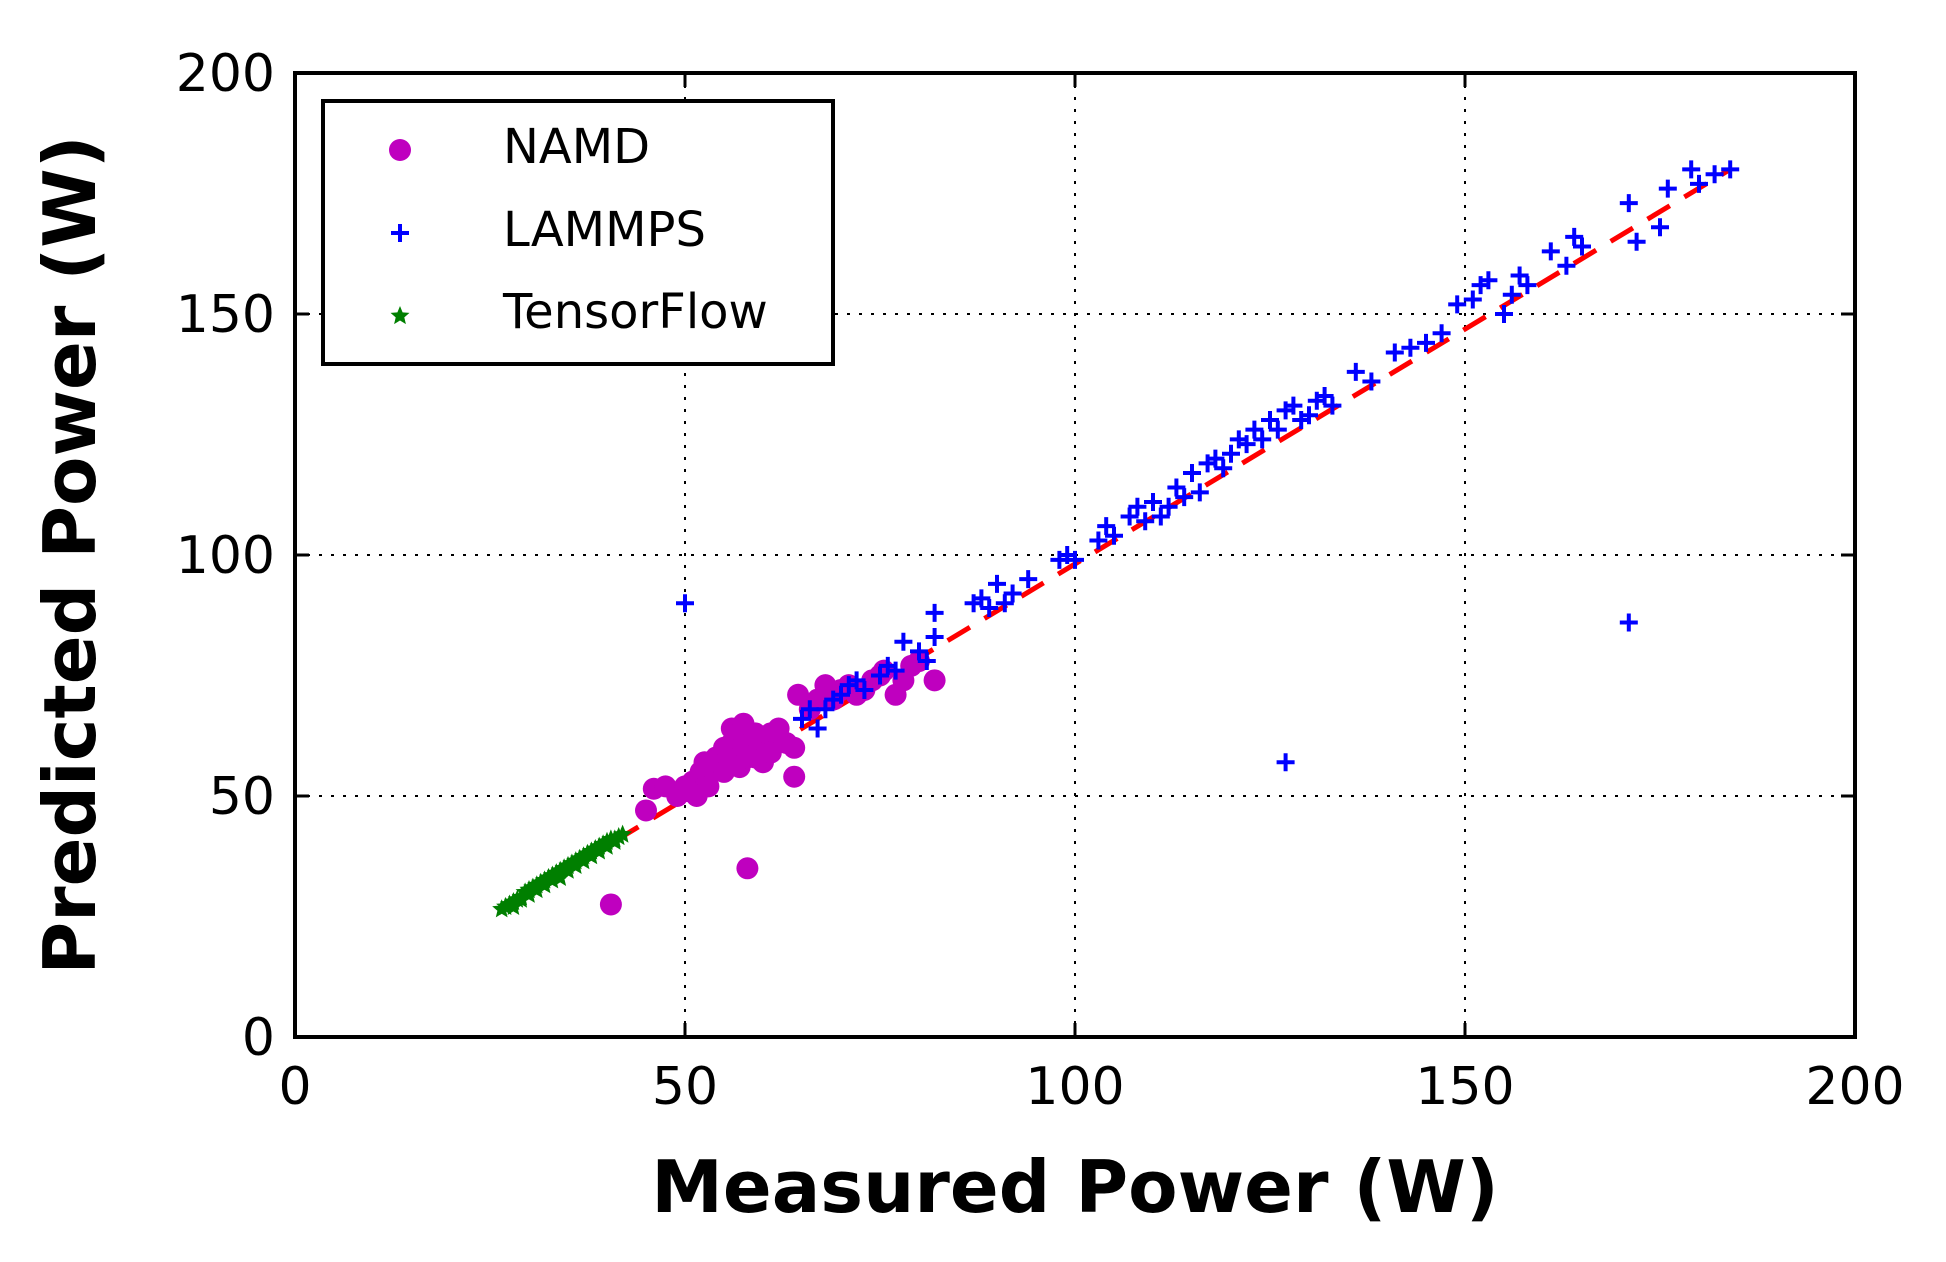 This screenshot has height=1262, width=1946. What do you see at coordinates (242, 797) in the screenshot?
I see `y-tick-label: 50` at bounding box center [242, 797].